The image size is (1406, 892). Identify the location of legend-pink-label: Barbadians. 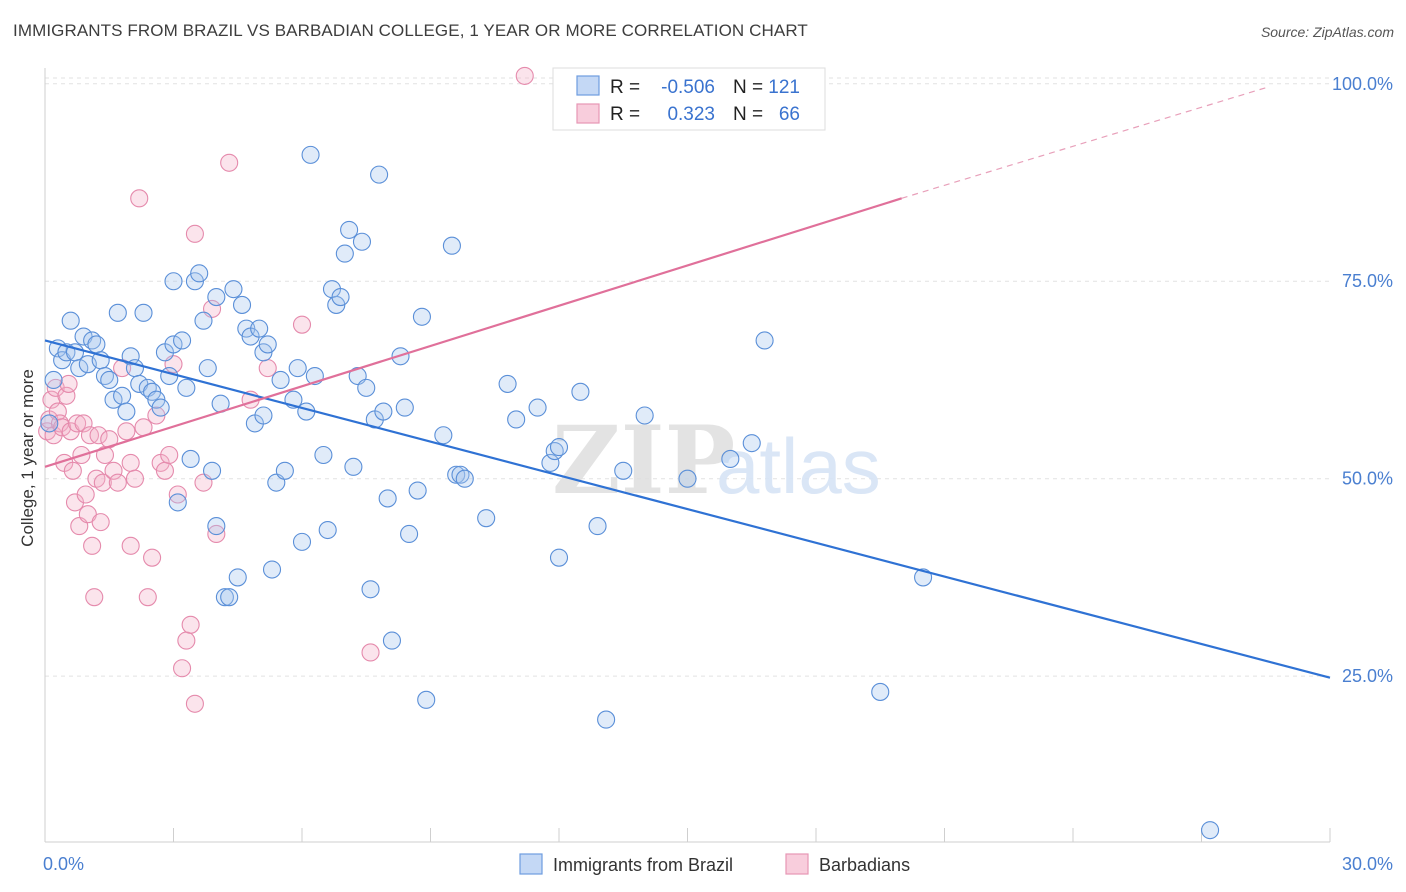
(864, 865).